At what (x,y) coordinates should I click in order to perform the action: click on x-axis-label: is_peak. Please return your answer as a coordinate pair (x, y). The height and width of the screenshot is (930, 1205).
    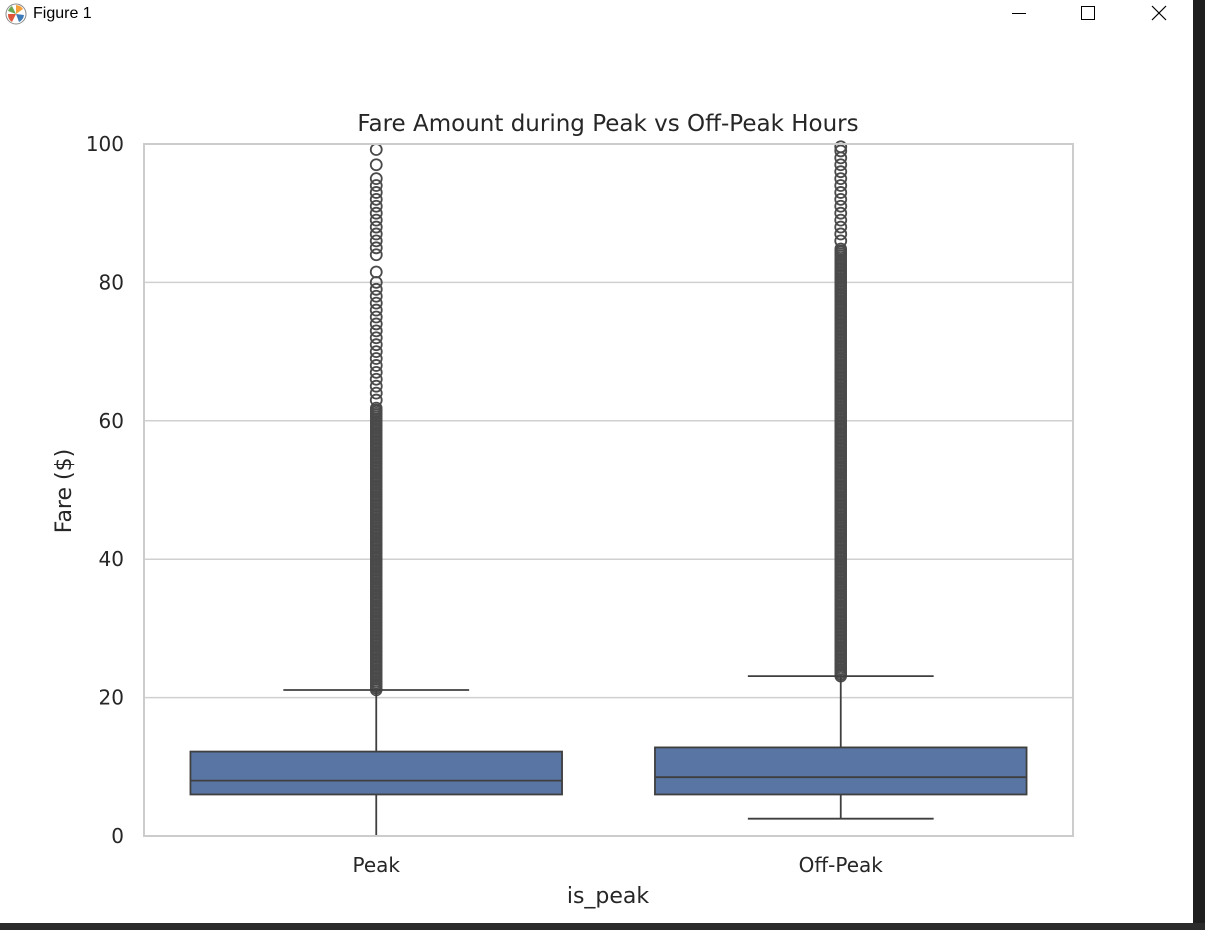
    Looking at the image, I should click on (608, 896).